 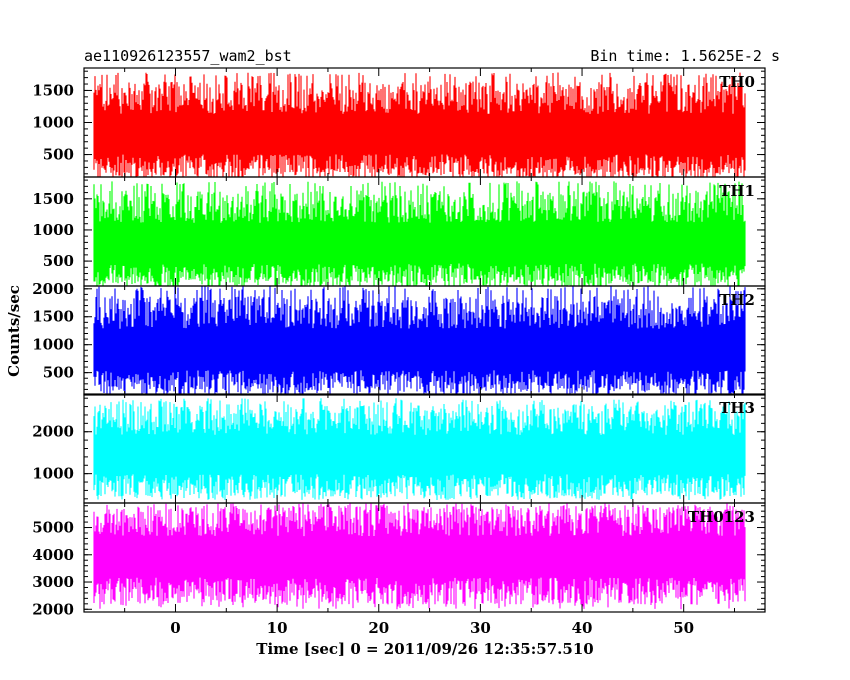 What do you see at coordinates (737, 82) in the screenshot?
I see `panel-label: TH0` at bounding box center [737, 82].